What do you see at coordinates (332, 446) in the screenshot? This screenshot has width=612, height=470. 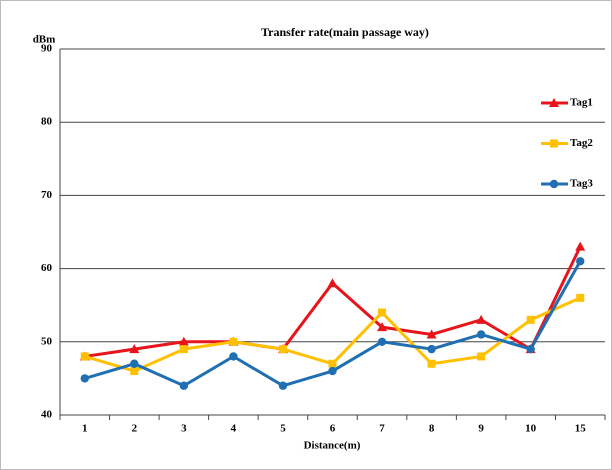 I see `x-axis-label: Distance(m)` at bounding box center [332, 446].